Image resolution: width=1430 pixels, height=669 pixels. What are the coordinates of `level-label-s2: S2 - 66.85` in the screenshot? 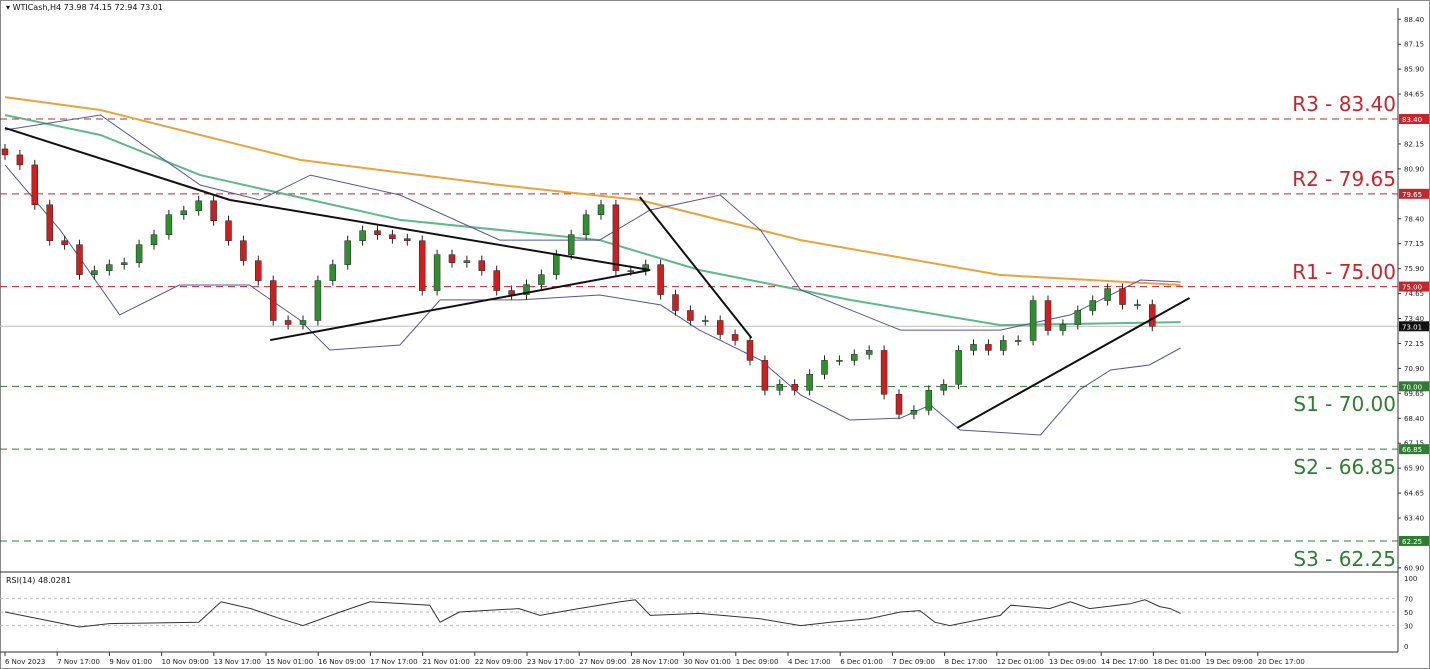 It's located at (1344, 467).